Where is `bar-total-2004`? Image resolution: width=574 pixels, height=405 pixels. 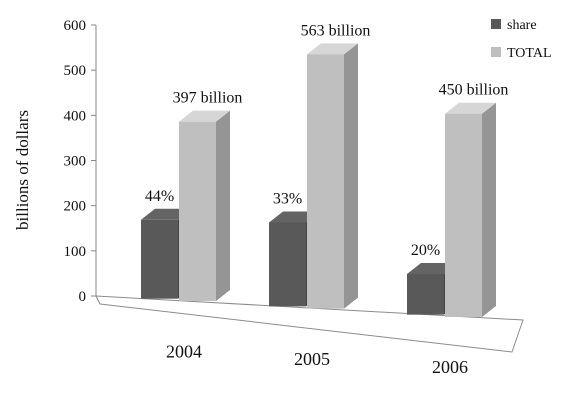 bar-total-2004 is located at coordinates (204, 205).